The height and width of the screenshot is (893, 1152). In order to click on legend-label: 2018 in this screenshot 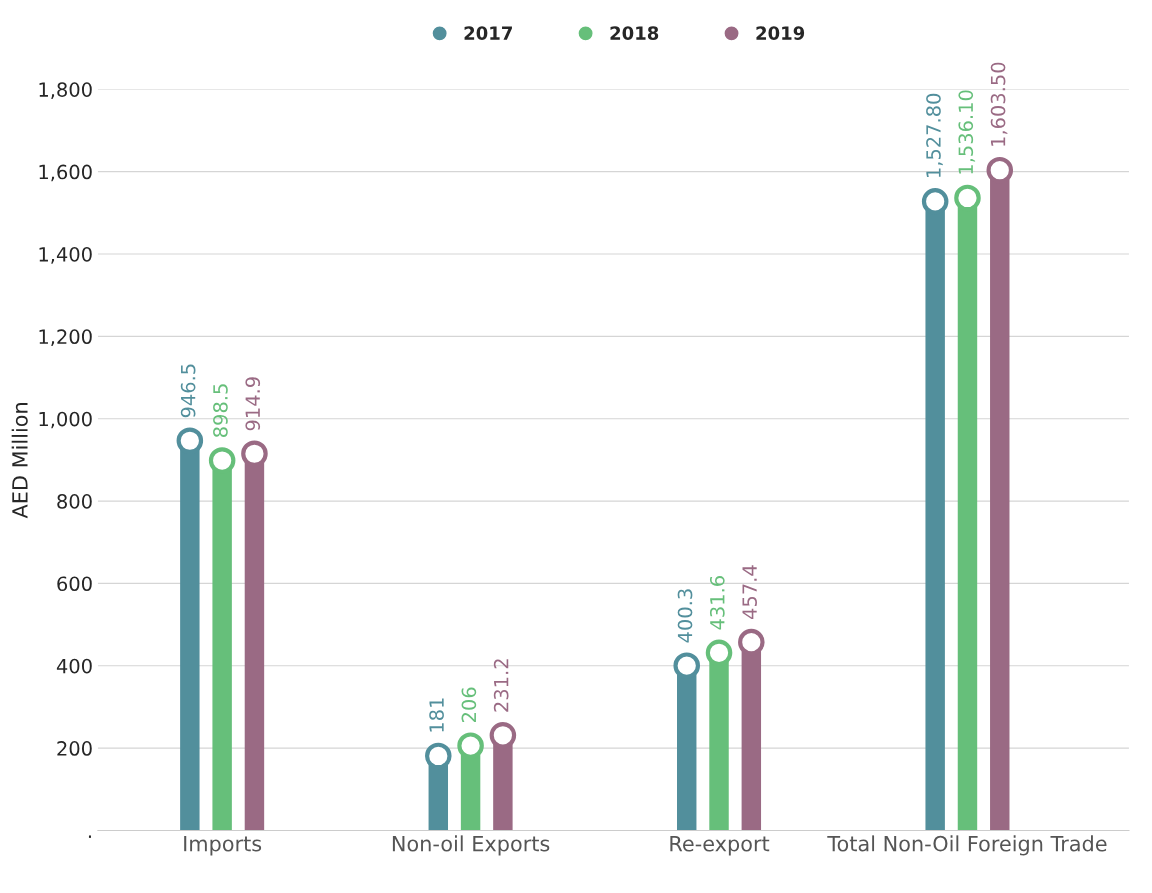, I will do `click(634, 33)`.